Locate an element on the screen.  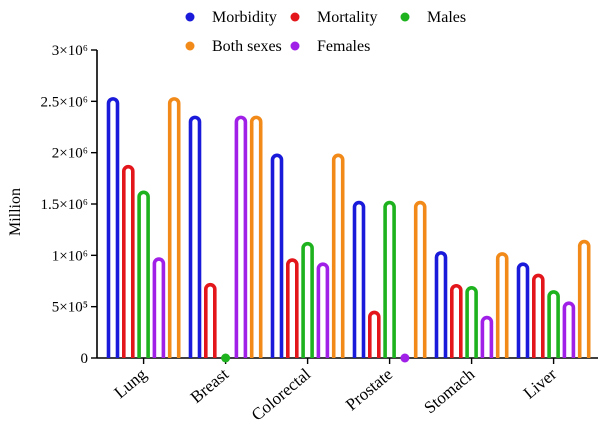
bar-males-prostate is located at coordinates (389, 279).